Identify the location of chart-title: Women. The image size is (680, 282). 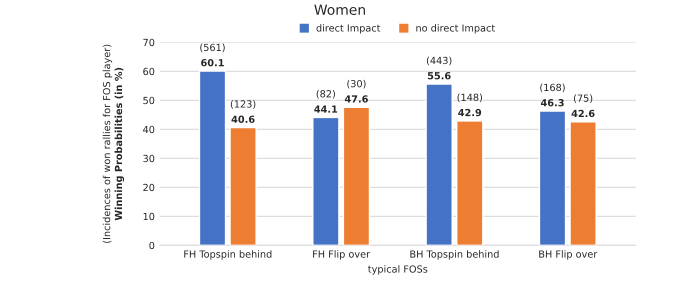
(339, 9).